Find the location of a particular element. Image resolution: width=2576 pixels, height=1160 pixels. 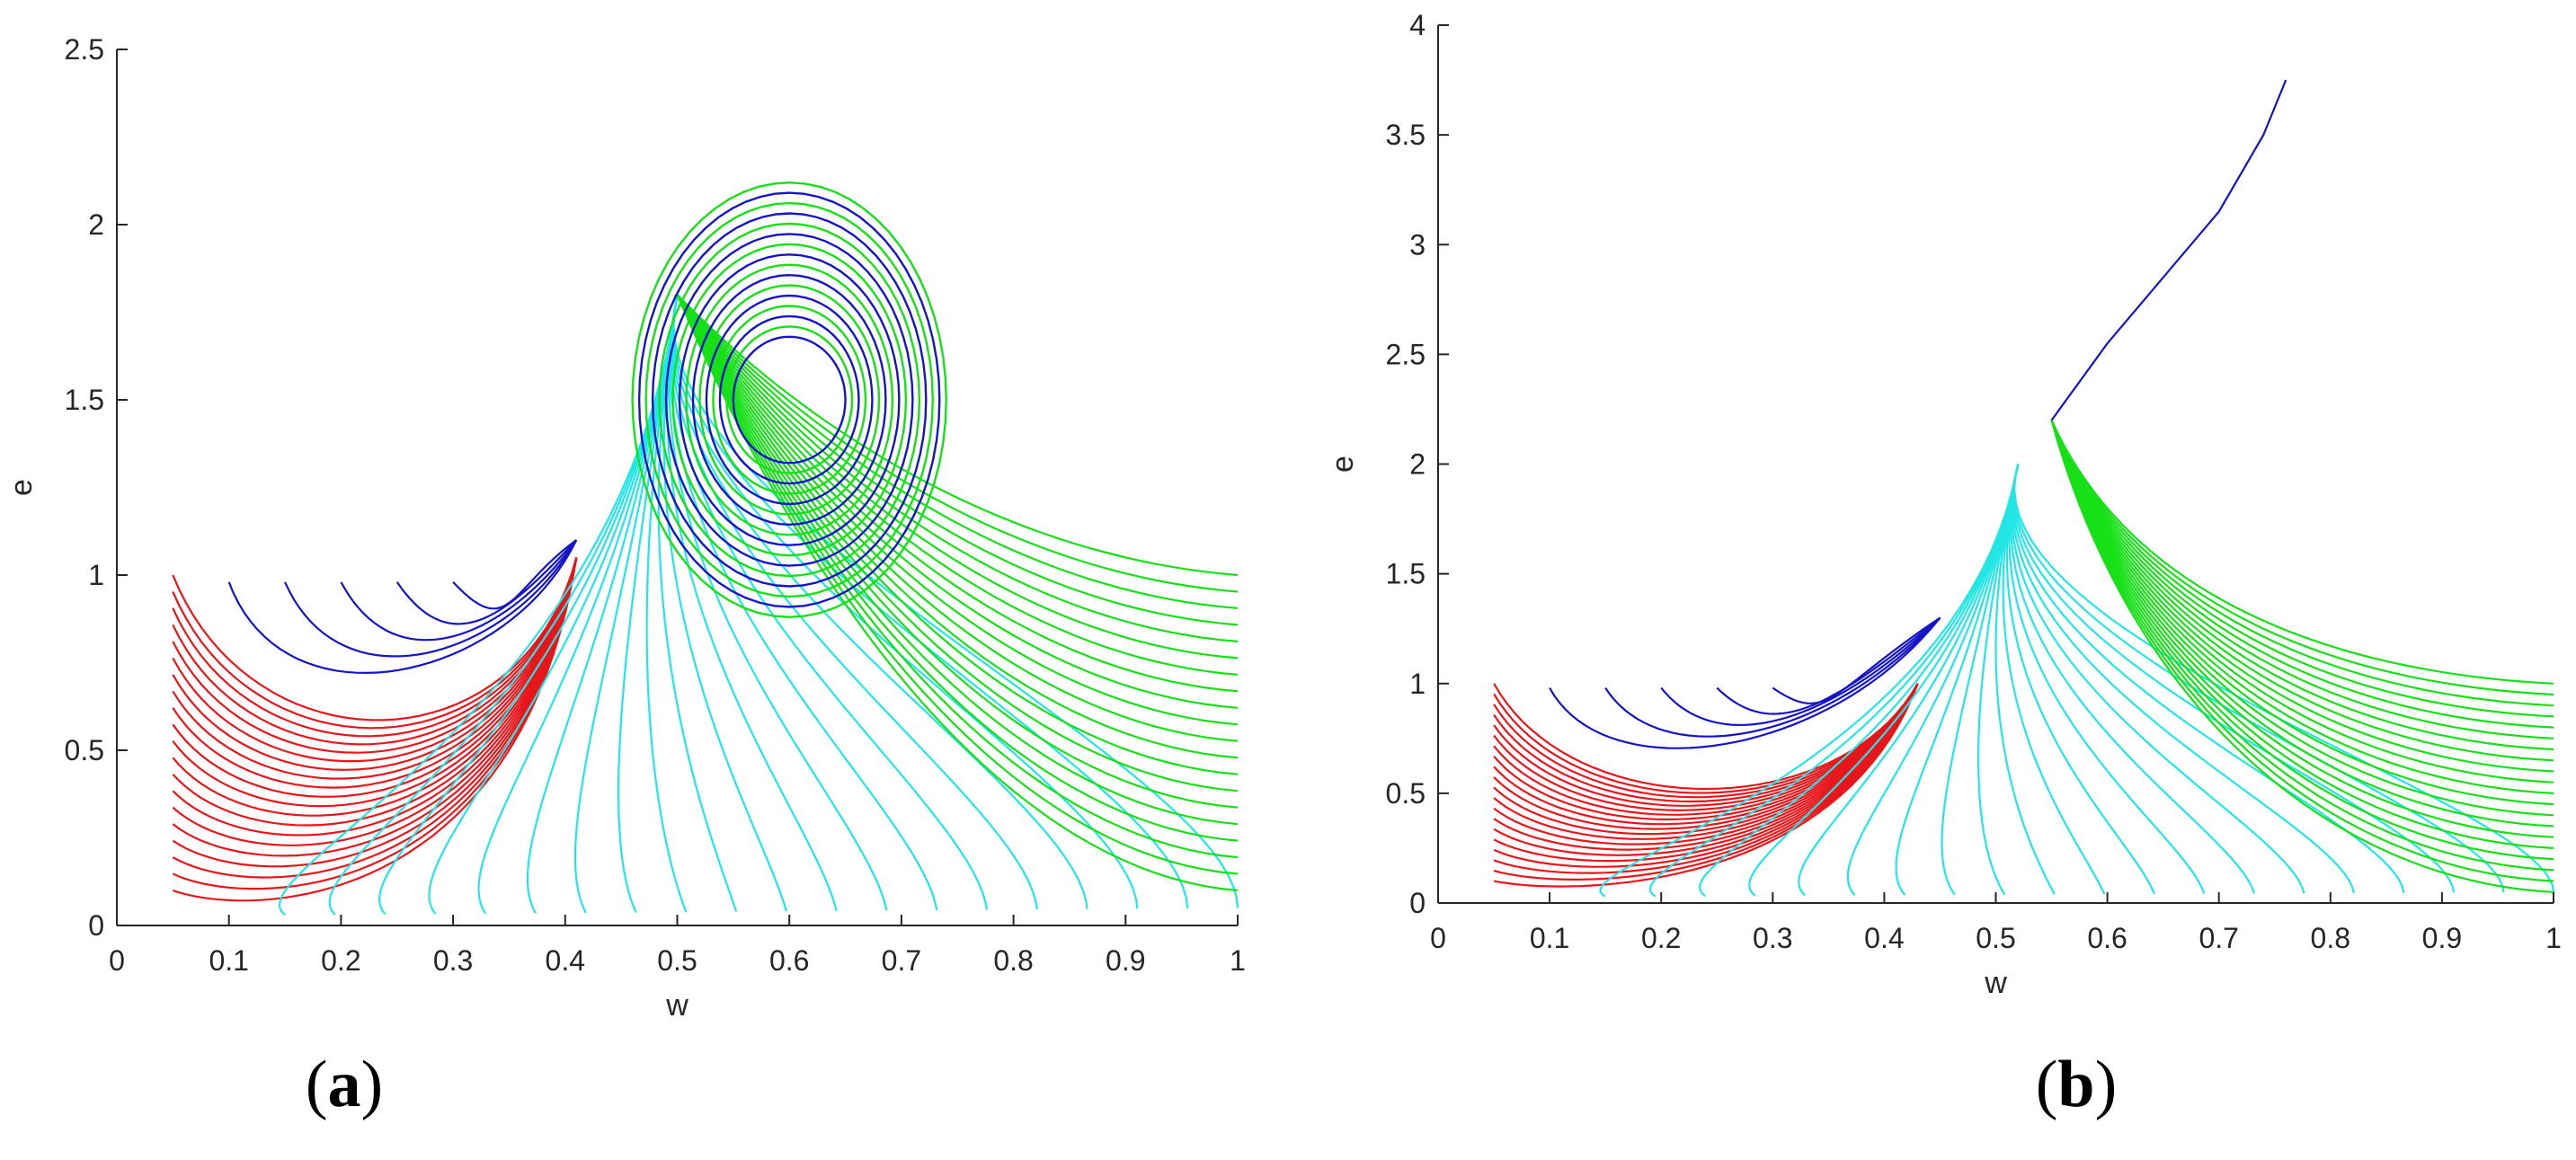

y-tick-label: 3.5 is located at coordinates (1406, 135).